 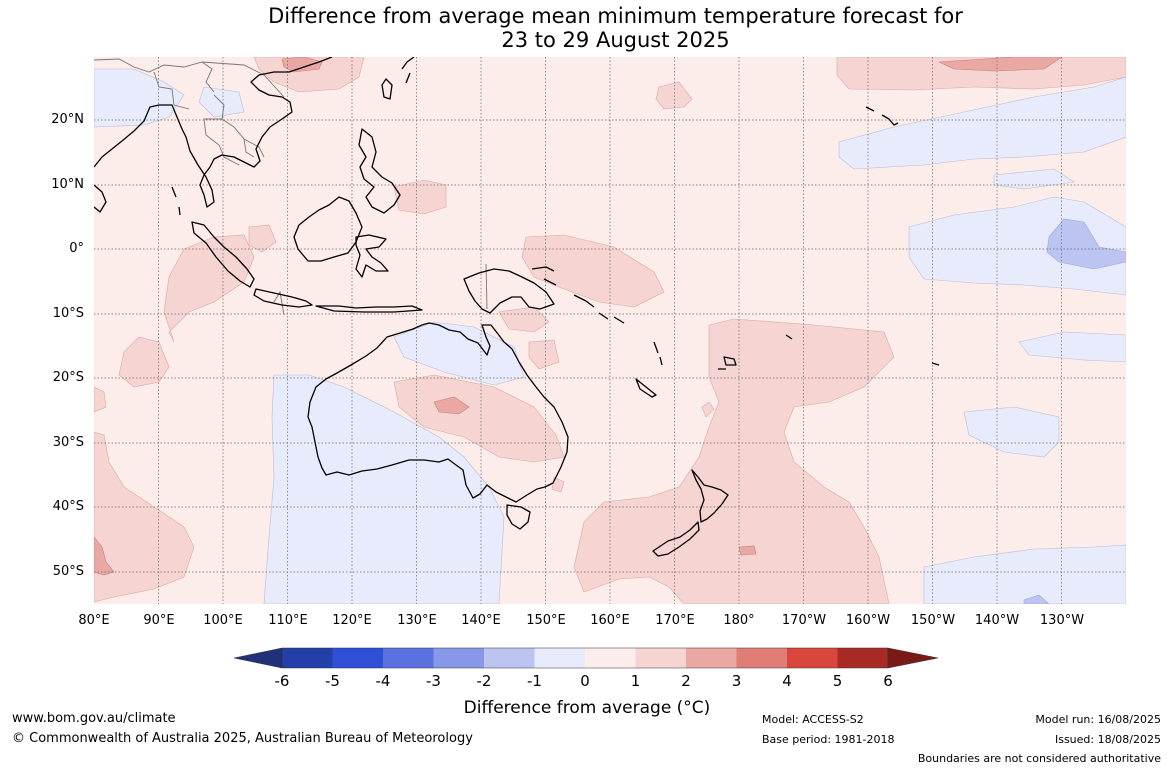 What do you see at coordinates (1074, 411) in the screenshot?
I see `cool-anomaly-core` at bounding box center [1074, 411].